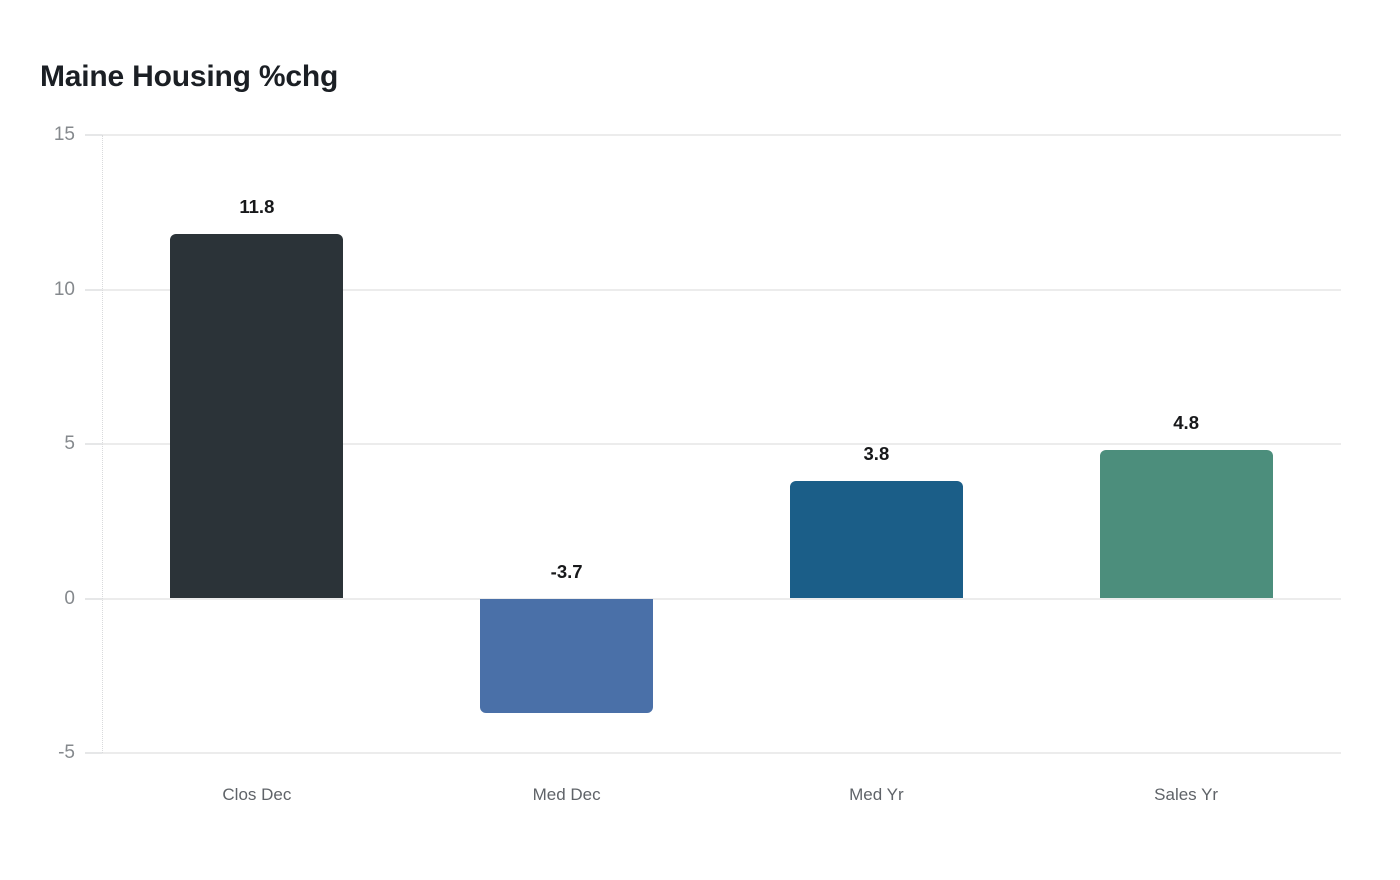 This screenshot has width=1400, height=880. Describe the element at coordinates (1186, 524) in the screenshot. I see `bar-sales-yr` at that location.